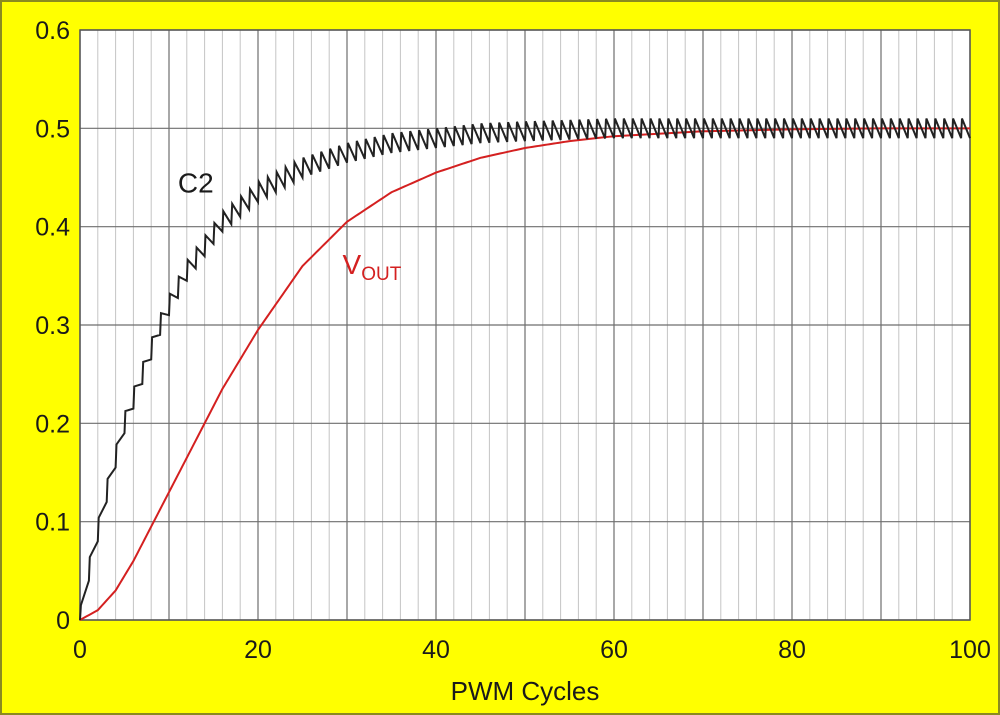 The width and height of the screenshot is (1000, 715). Describe the element at coordinates (80, 650) in the screenshot. I see `x-tick-label: 0` at that location.